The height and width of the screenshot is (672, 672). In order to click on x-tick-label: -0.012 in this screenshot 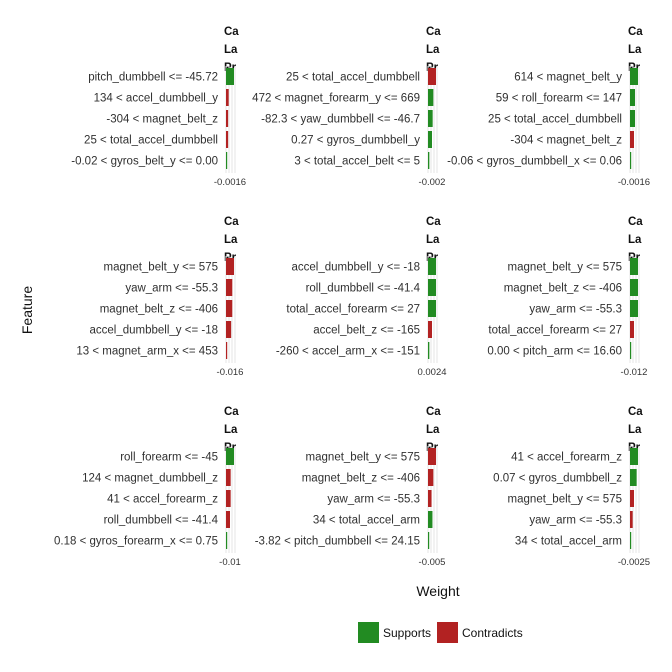, I will do `click(634, 372)`.